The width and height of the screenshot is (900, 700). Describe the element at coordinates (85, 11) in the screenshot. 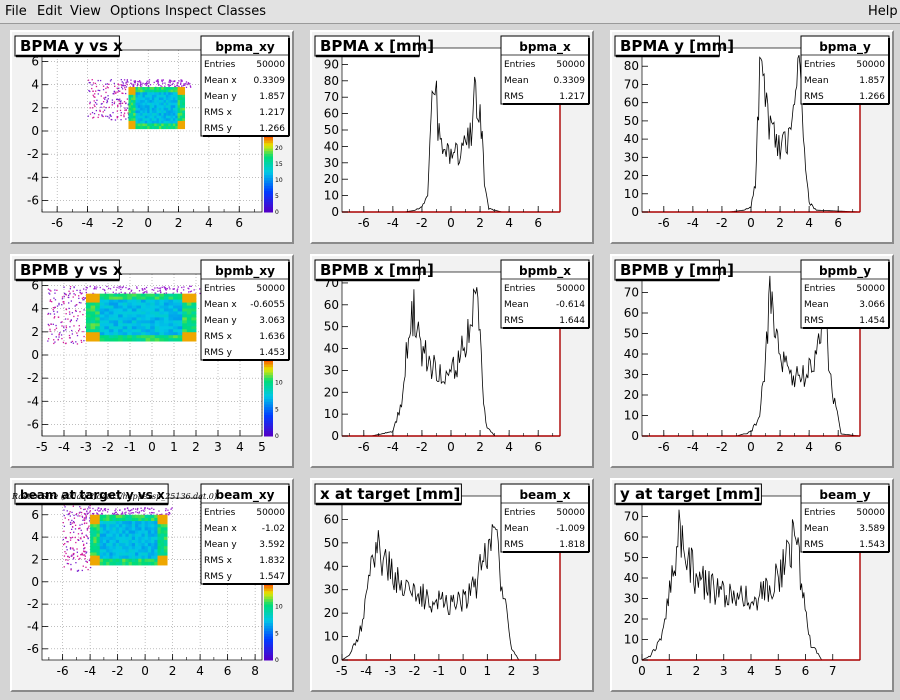

I see `menu-view: View` at that location.